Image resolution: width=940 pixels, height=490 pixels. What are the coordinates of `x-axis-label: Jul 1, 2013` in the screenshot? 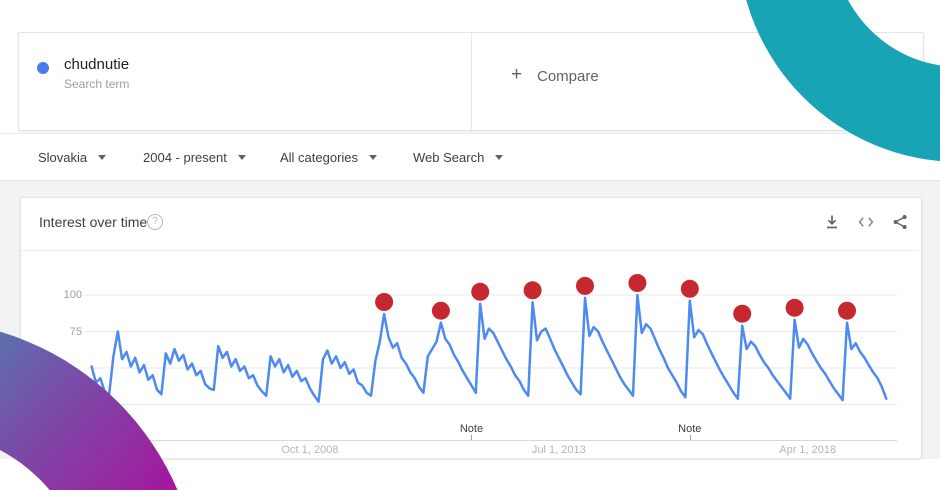 It's located at (558, 450).